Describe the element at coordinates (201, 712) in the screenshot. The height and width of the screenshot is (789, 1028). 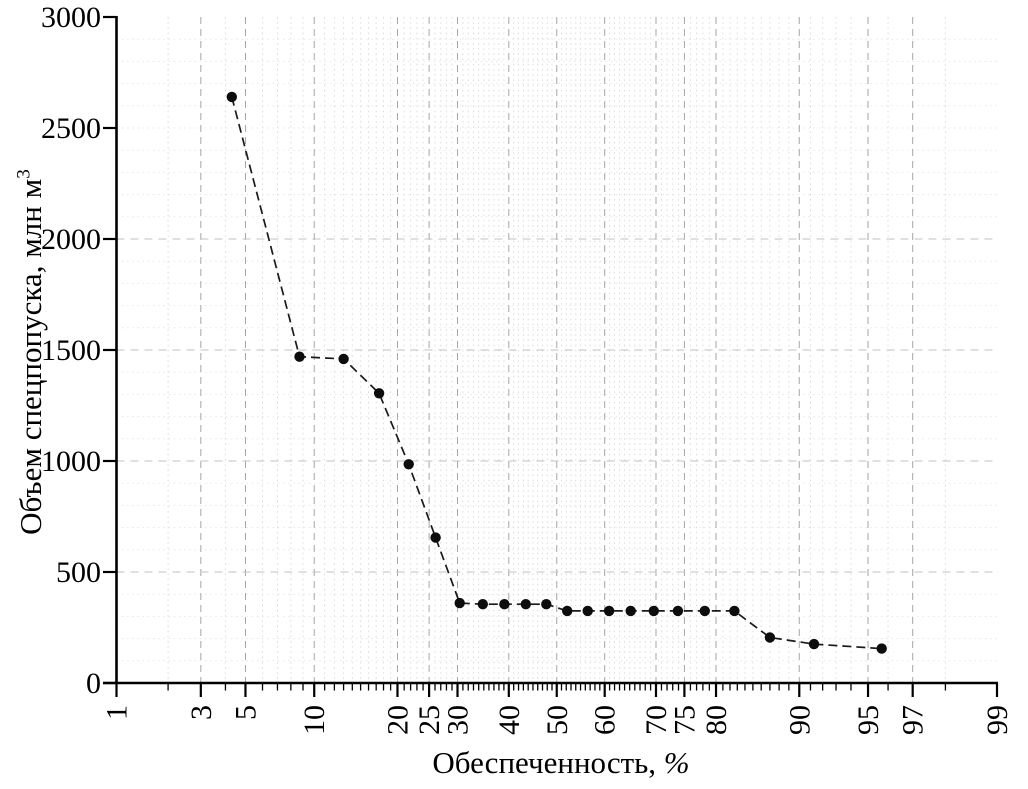
I see `x-tick-label: 3` at that location.